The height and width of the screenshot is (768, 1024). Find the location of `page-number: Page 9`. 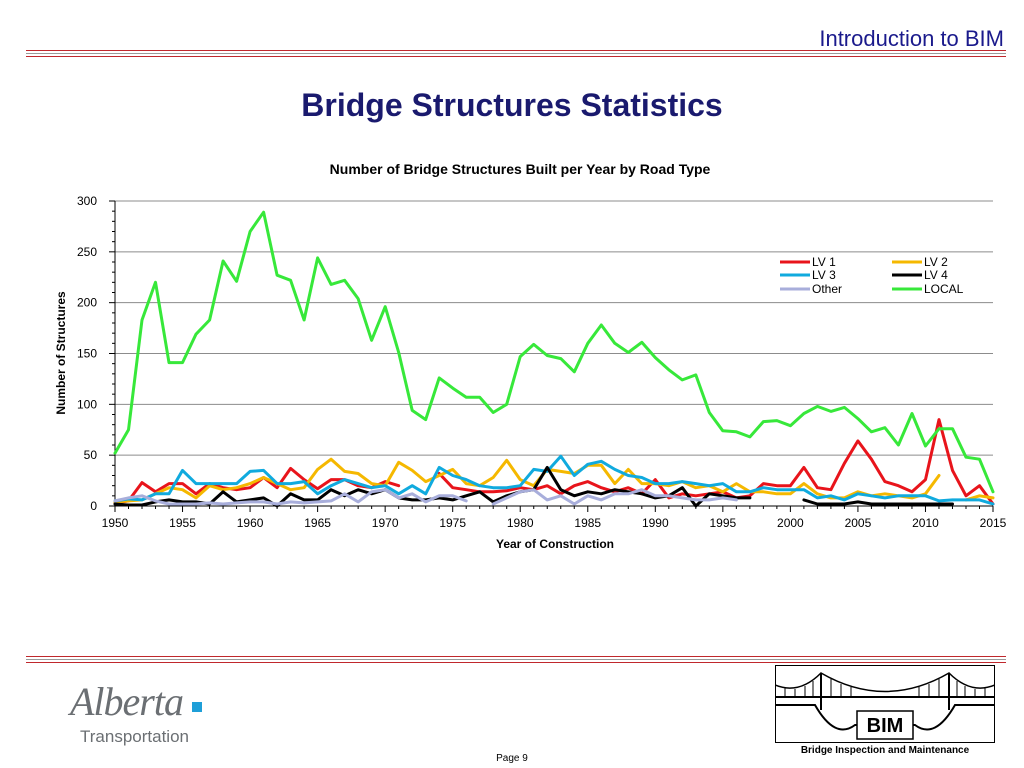

page-number: Page 9 is located at coordinates (512, 758).